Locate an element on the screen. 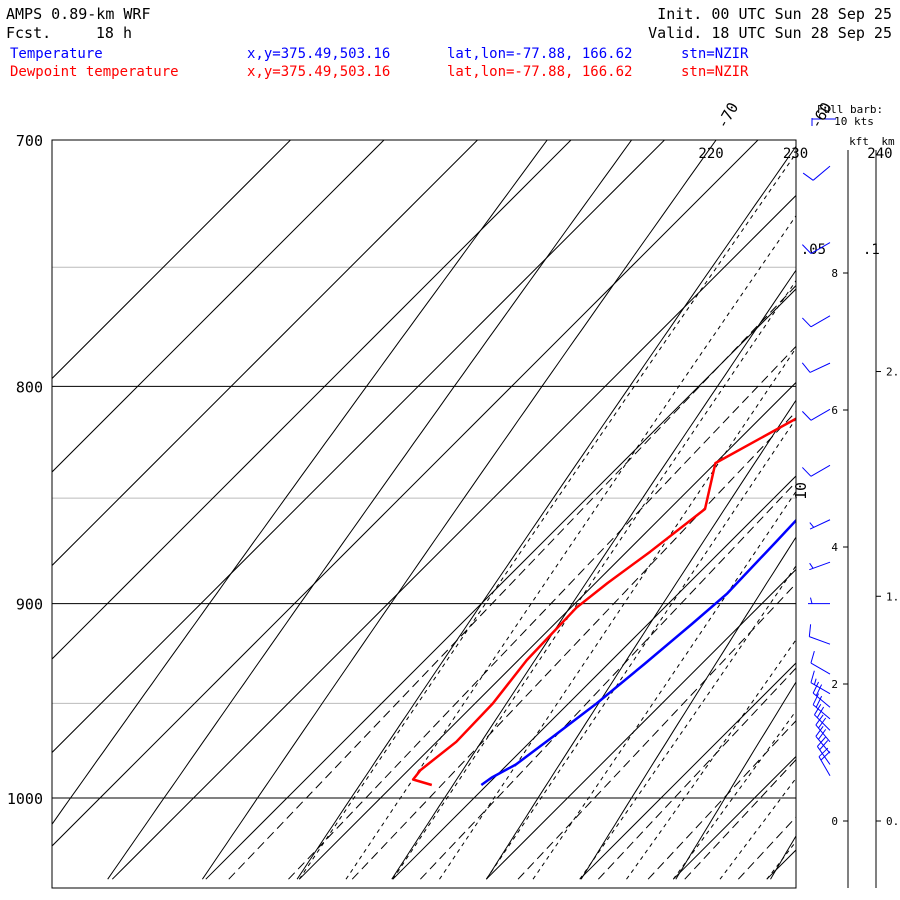  valid-time: Valid. 18 UTC Sun 28 Sep 25 is located at coordinates (770, 33).